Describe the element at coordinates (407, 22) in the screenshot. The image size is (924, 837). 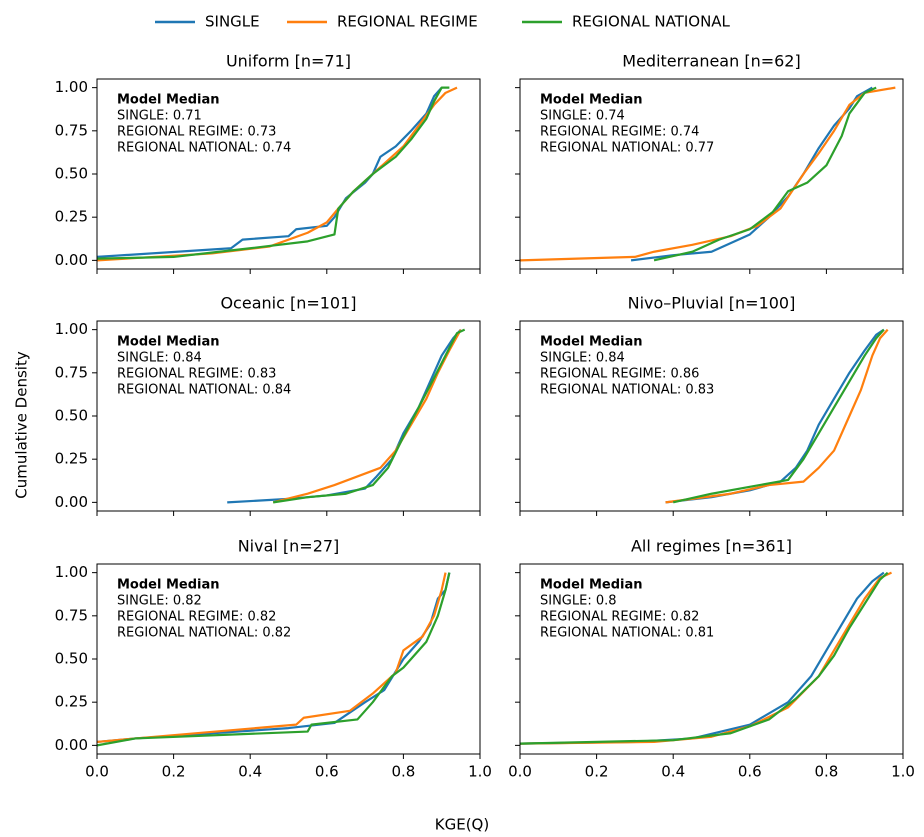
I see `legend-label: REGIONAL REGIME` at that location.